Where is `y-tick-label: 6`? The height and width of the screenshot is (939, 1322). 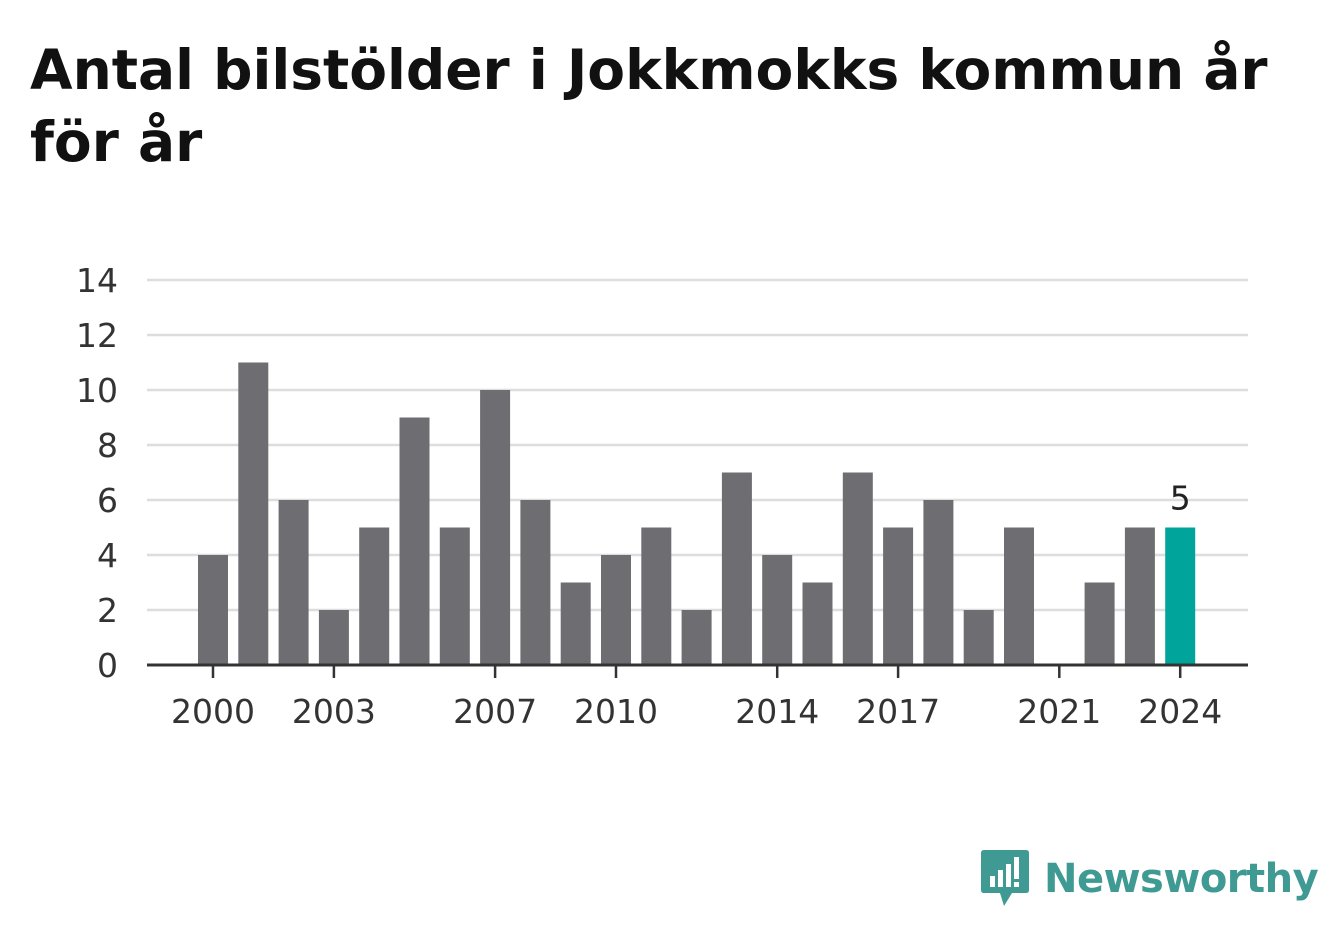 y-tick-label: 6 is located at coordinates (107, 500).